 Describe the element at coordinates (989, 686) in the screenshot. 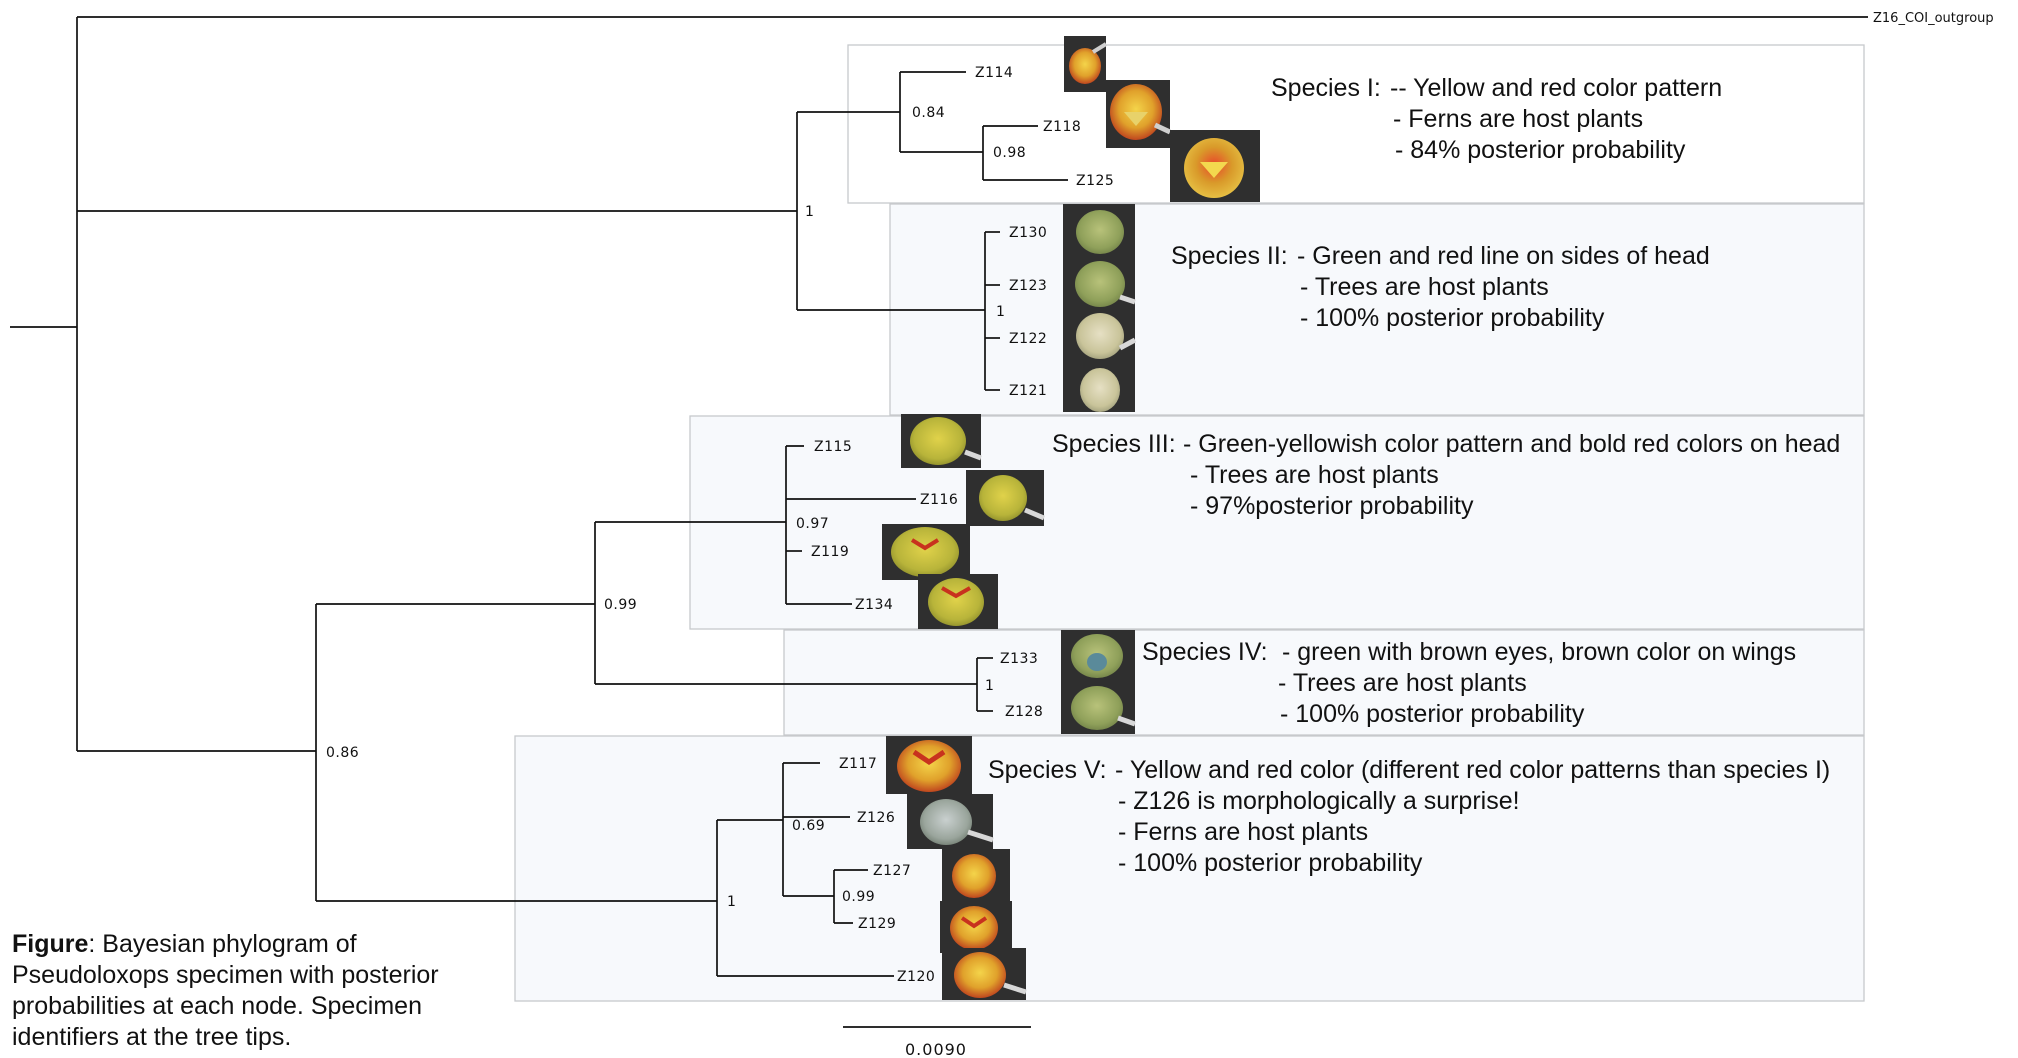

I see `support-value-1-species-iv: 1` at that location.